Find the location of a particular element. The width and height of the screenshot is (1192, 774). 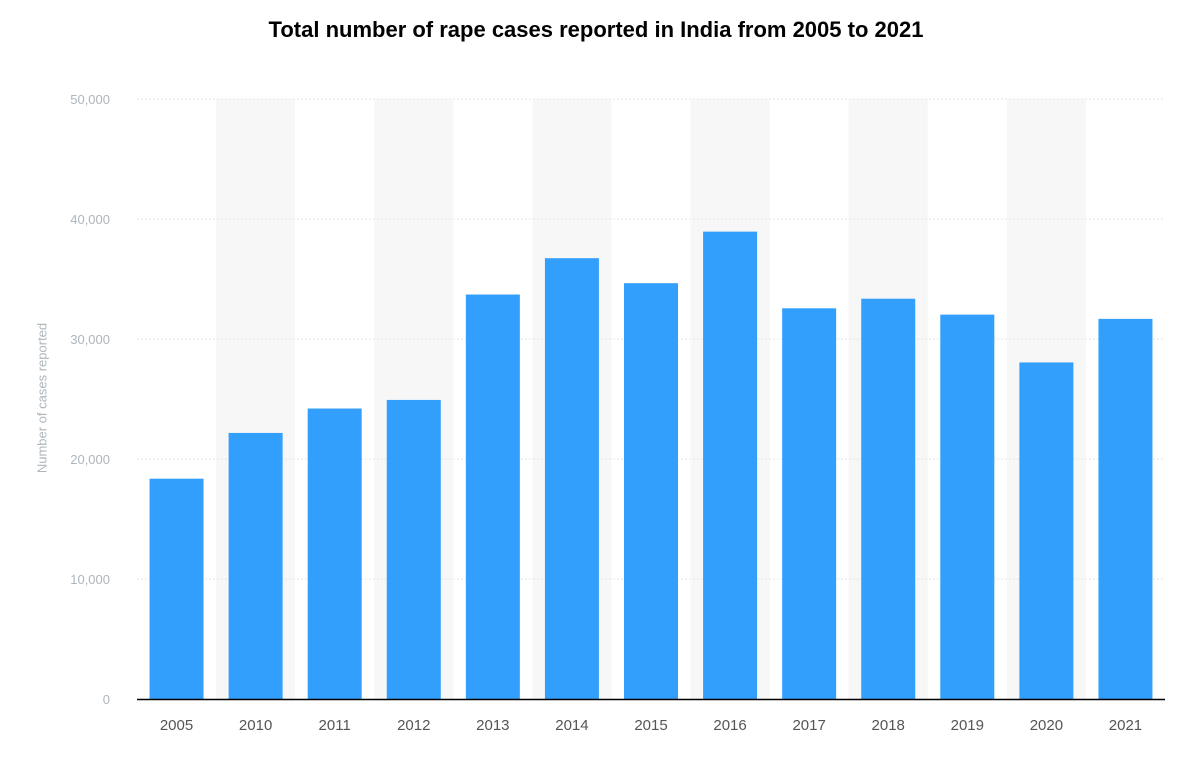

bar-2013 is located at coordinates (492, 496).